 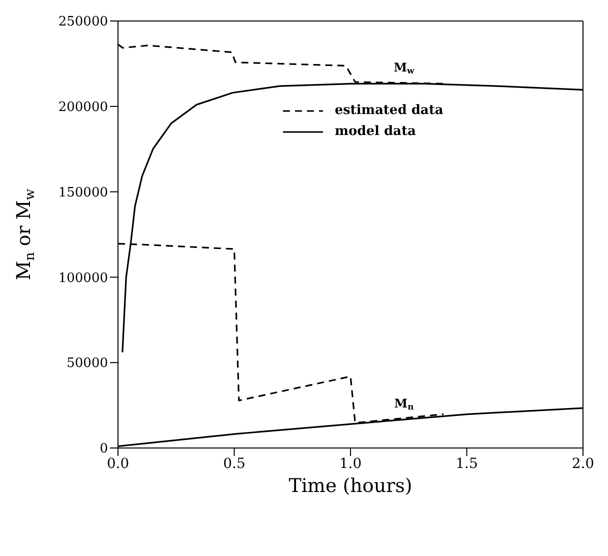 I want to click on y-tick-label: 100000, so click(x=83, y=278).